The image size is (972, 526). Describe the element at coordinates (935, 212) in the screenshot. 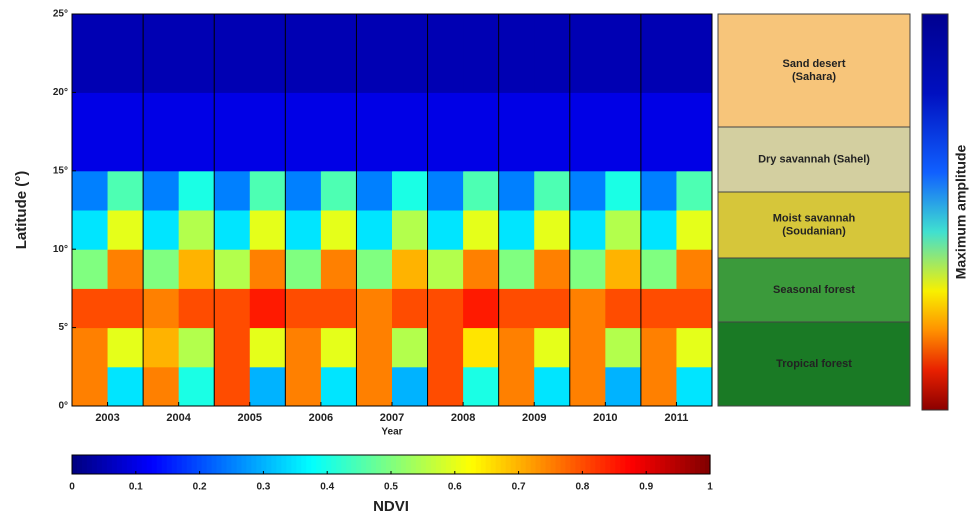

I see `amplitude-bar` at that location.